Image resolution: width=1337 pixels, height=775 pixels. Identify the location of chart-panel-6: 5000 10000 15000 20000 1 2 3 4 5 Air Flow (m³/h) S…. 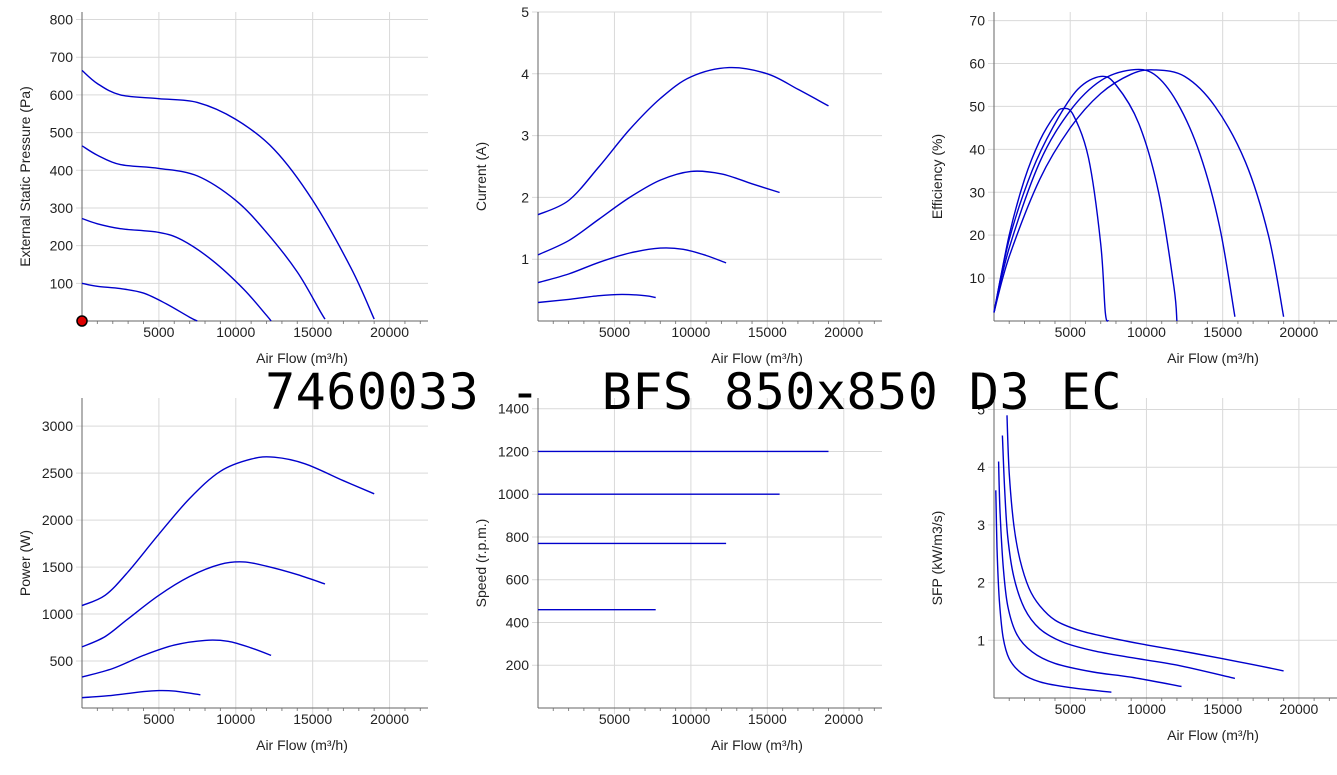
(1133, 570).